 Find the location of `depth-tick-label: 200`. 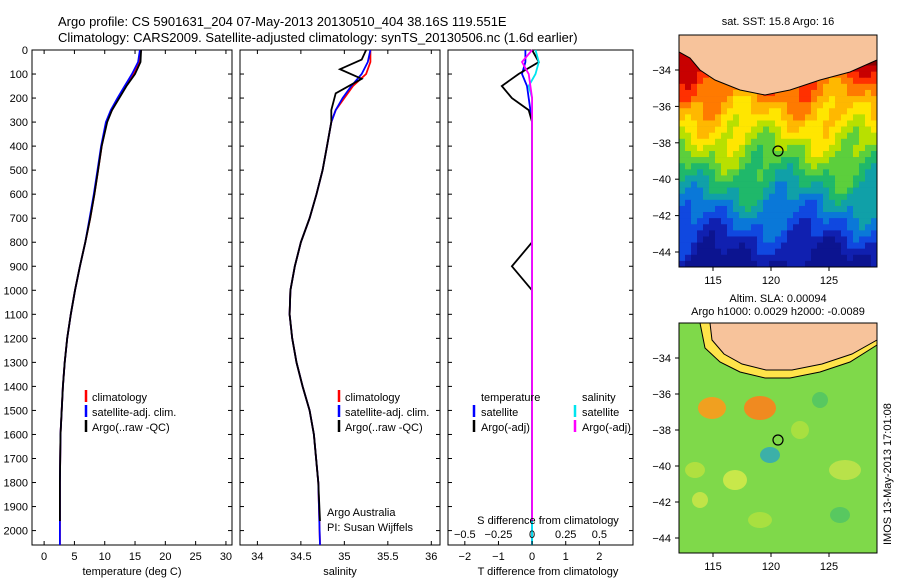

depth-tick-label: 200 is located at coordinates (19, 99).